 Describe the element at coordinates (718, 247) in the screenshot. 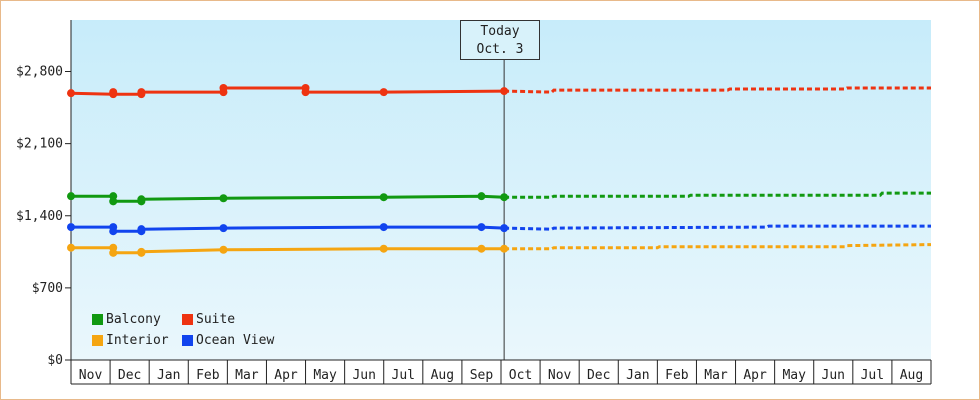

I see `forecast-line-interior` at that location.